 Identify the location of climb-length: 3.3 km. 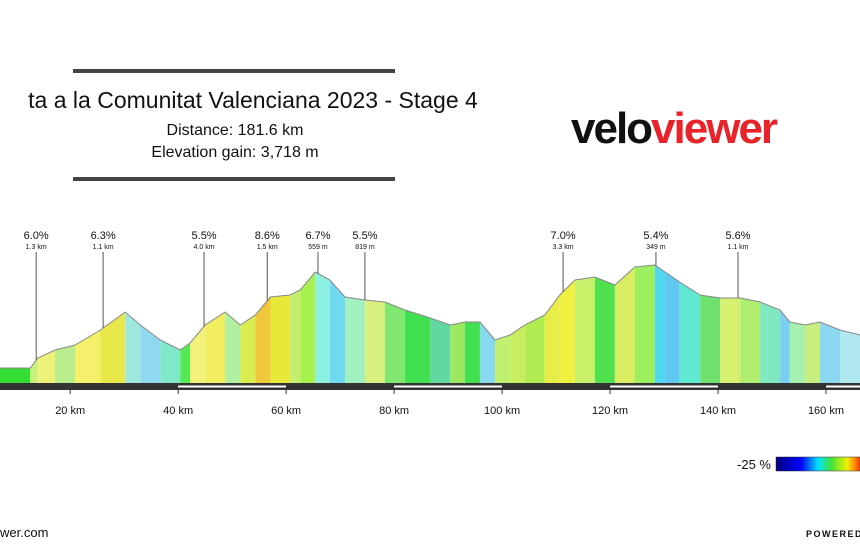
(563, 247).